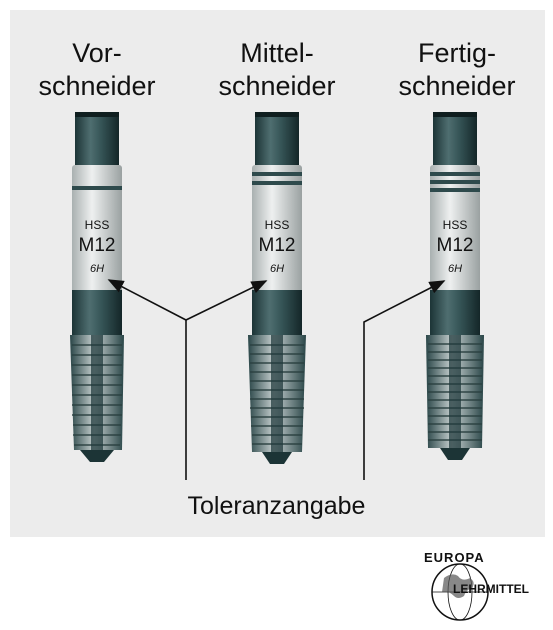 The image size is (553, 630). I want to click on logo-top-text: EUROPA, so click(454, 557).